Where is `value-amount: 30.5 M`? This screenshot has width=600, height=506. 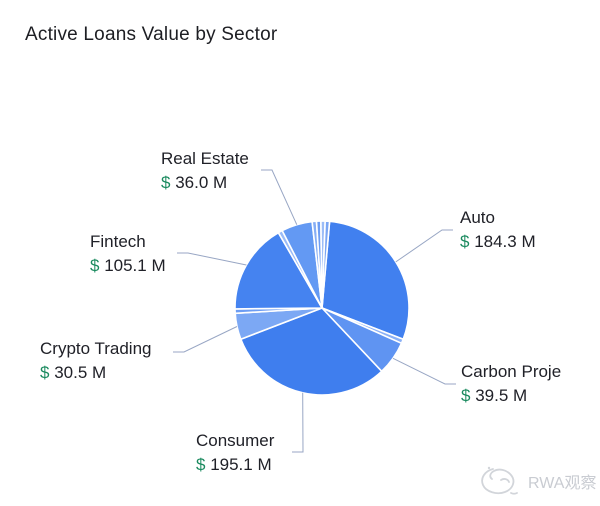
value-amount: 30.5 M is located at coordinates (78, 372).